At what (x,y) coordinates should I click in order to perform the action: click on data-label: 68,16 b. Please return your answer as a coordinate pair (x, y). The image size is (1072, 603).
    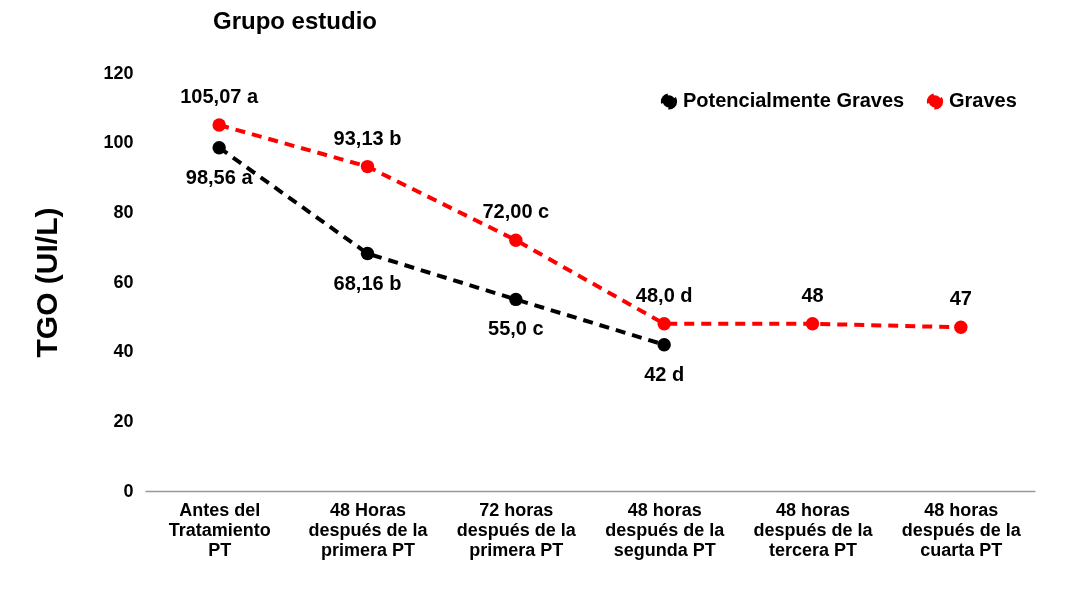
    Looking at the image, I should click on (367, 282).